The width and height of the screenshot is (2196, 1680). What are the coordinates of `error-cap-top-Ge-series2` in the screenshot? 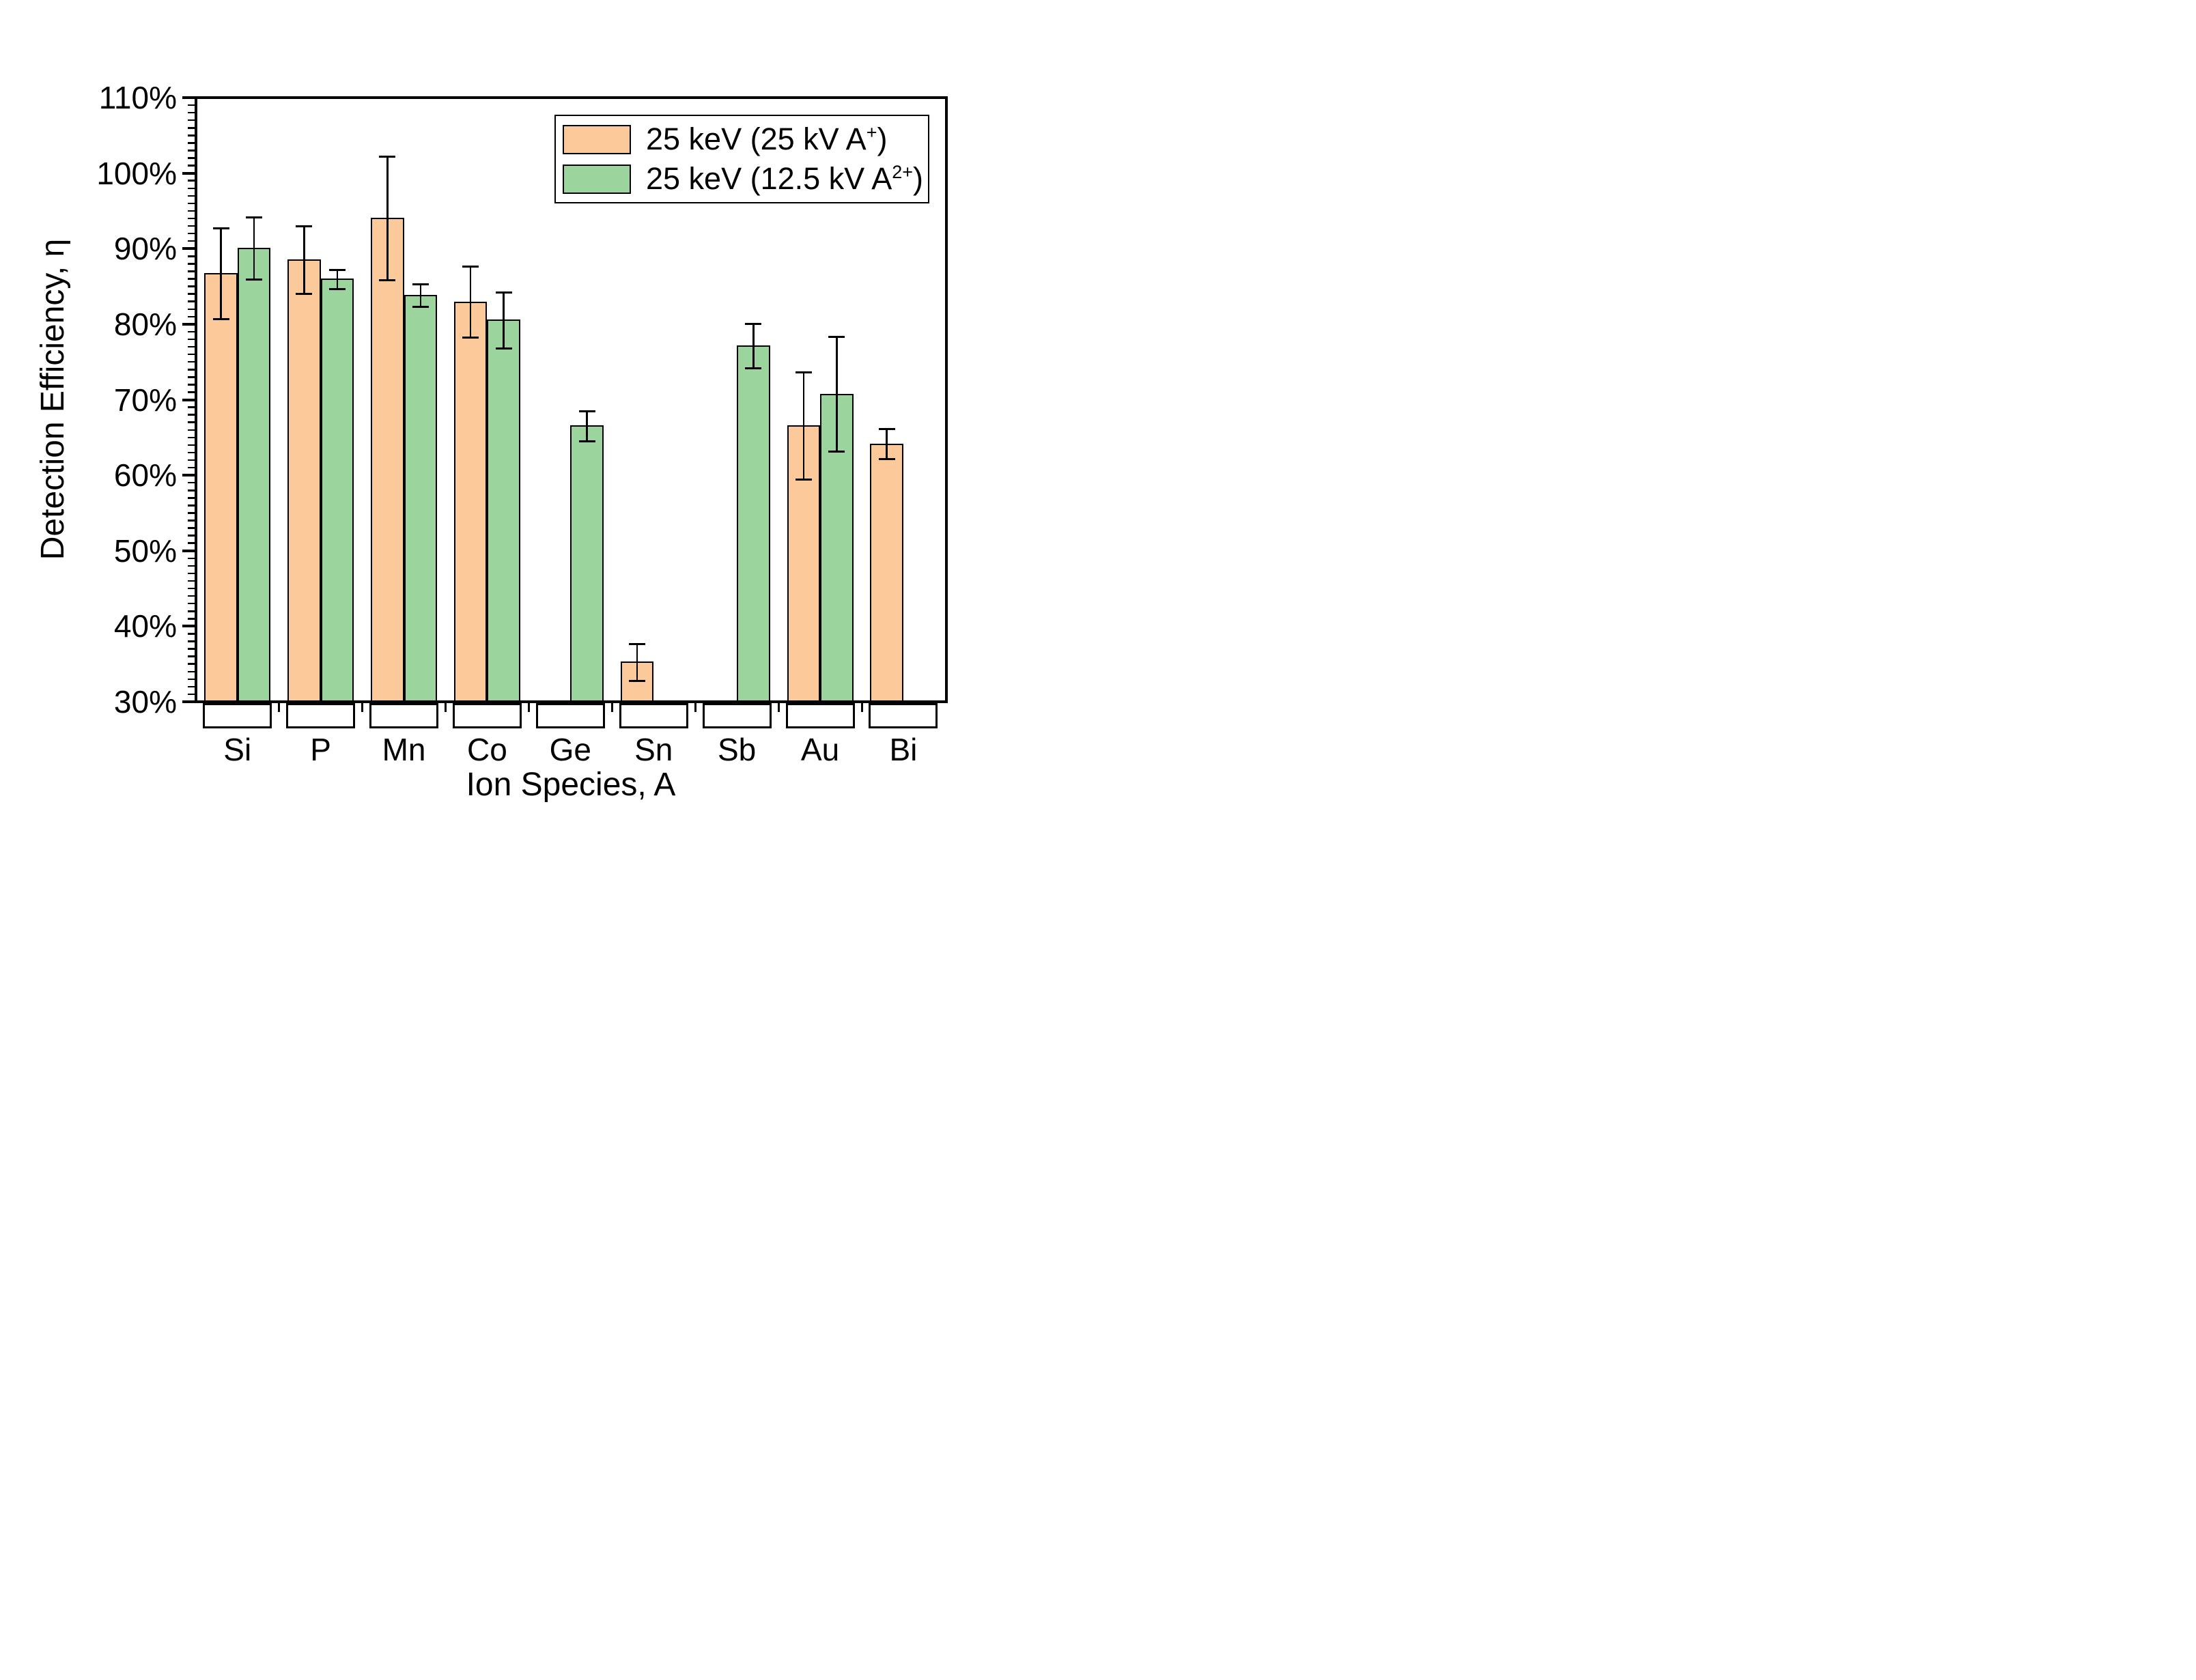 It's located at (587, 411).